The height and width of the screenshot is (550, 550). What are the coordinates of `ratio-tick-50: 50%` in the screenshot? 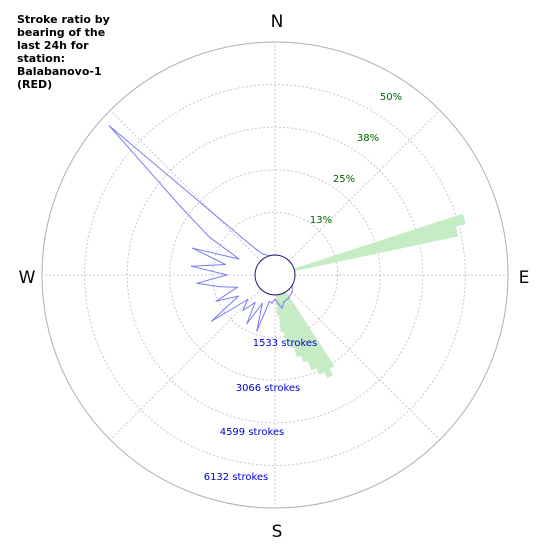 It's located at (391, 97).